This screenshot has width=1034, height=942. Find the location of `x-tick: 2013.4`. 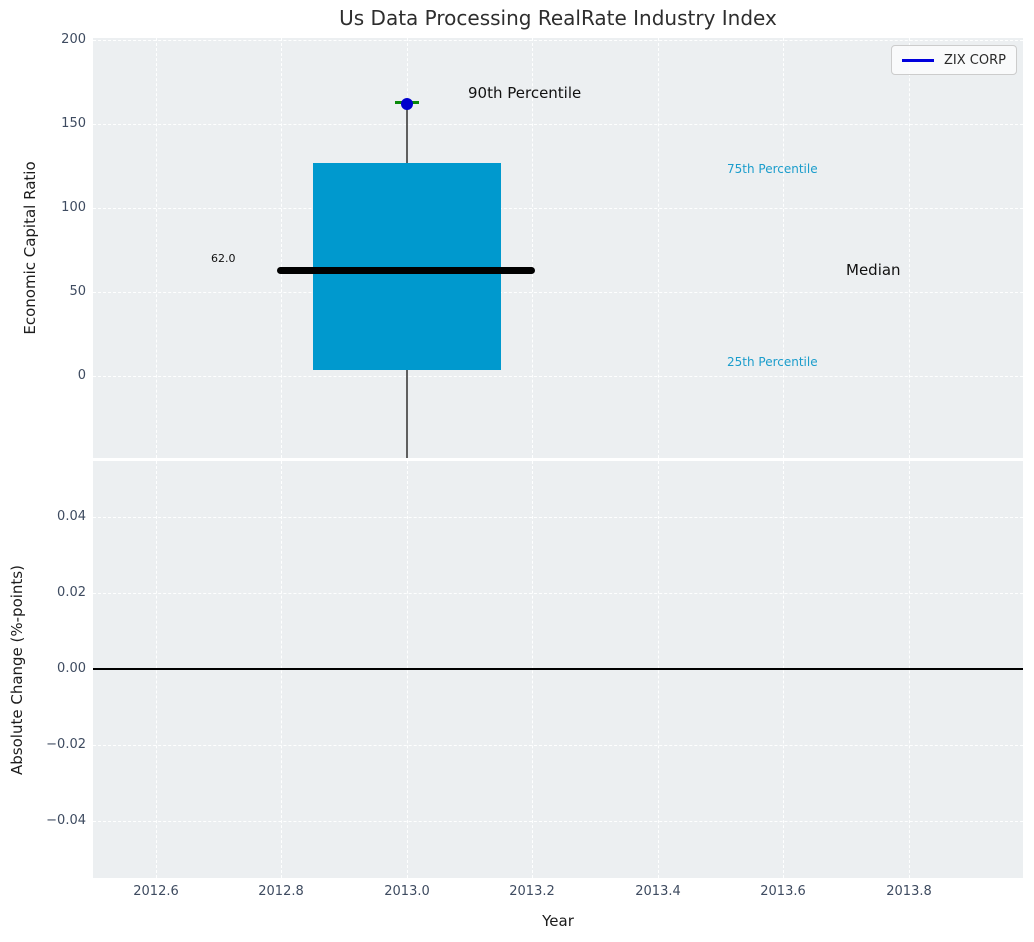

x-tick: 2013.4 is located at coordinates (658, 891).